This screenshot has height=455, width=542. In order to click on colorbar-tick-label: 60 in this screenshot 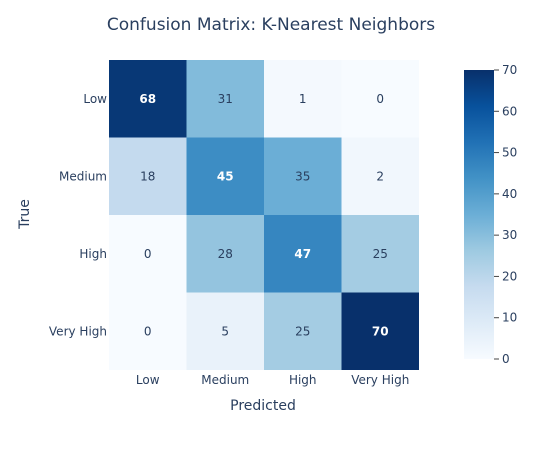, I will do `click(509, 111)`.